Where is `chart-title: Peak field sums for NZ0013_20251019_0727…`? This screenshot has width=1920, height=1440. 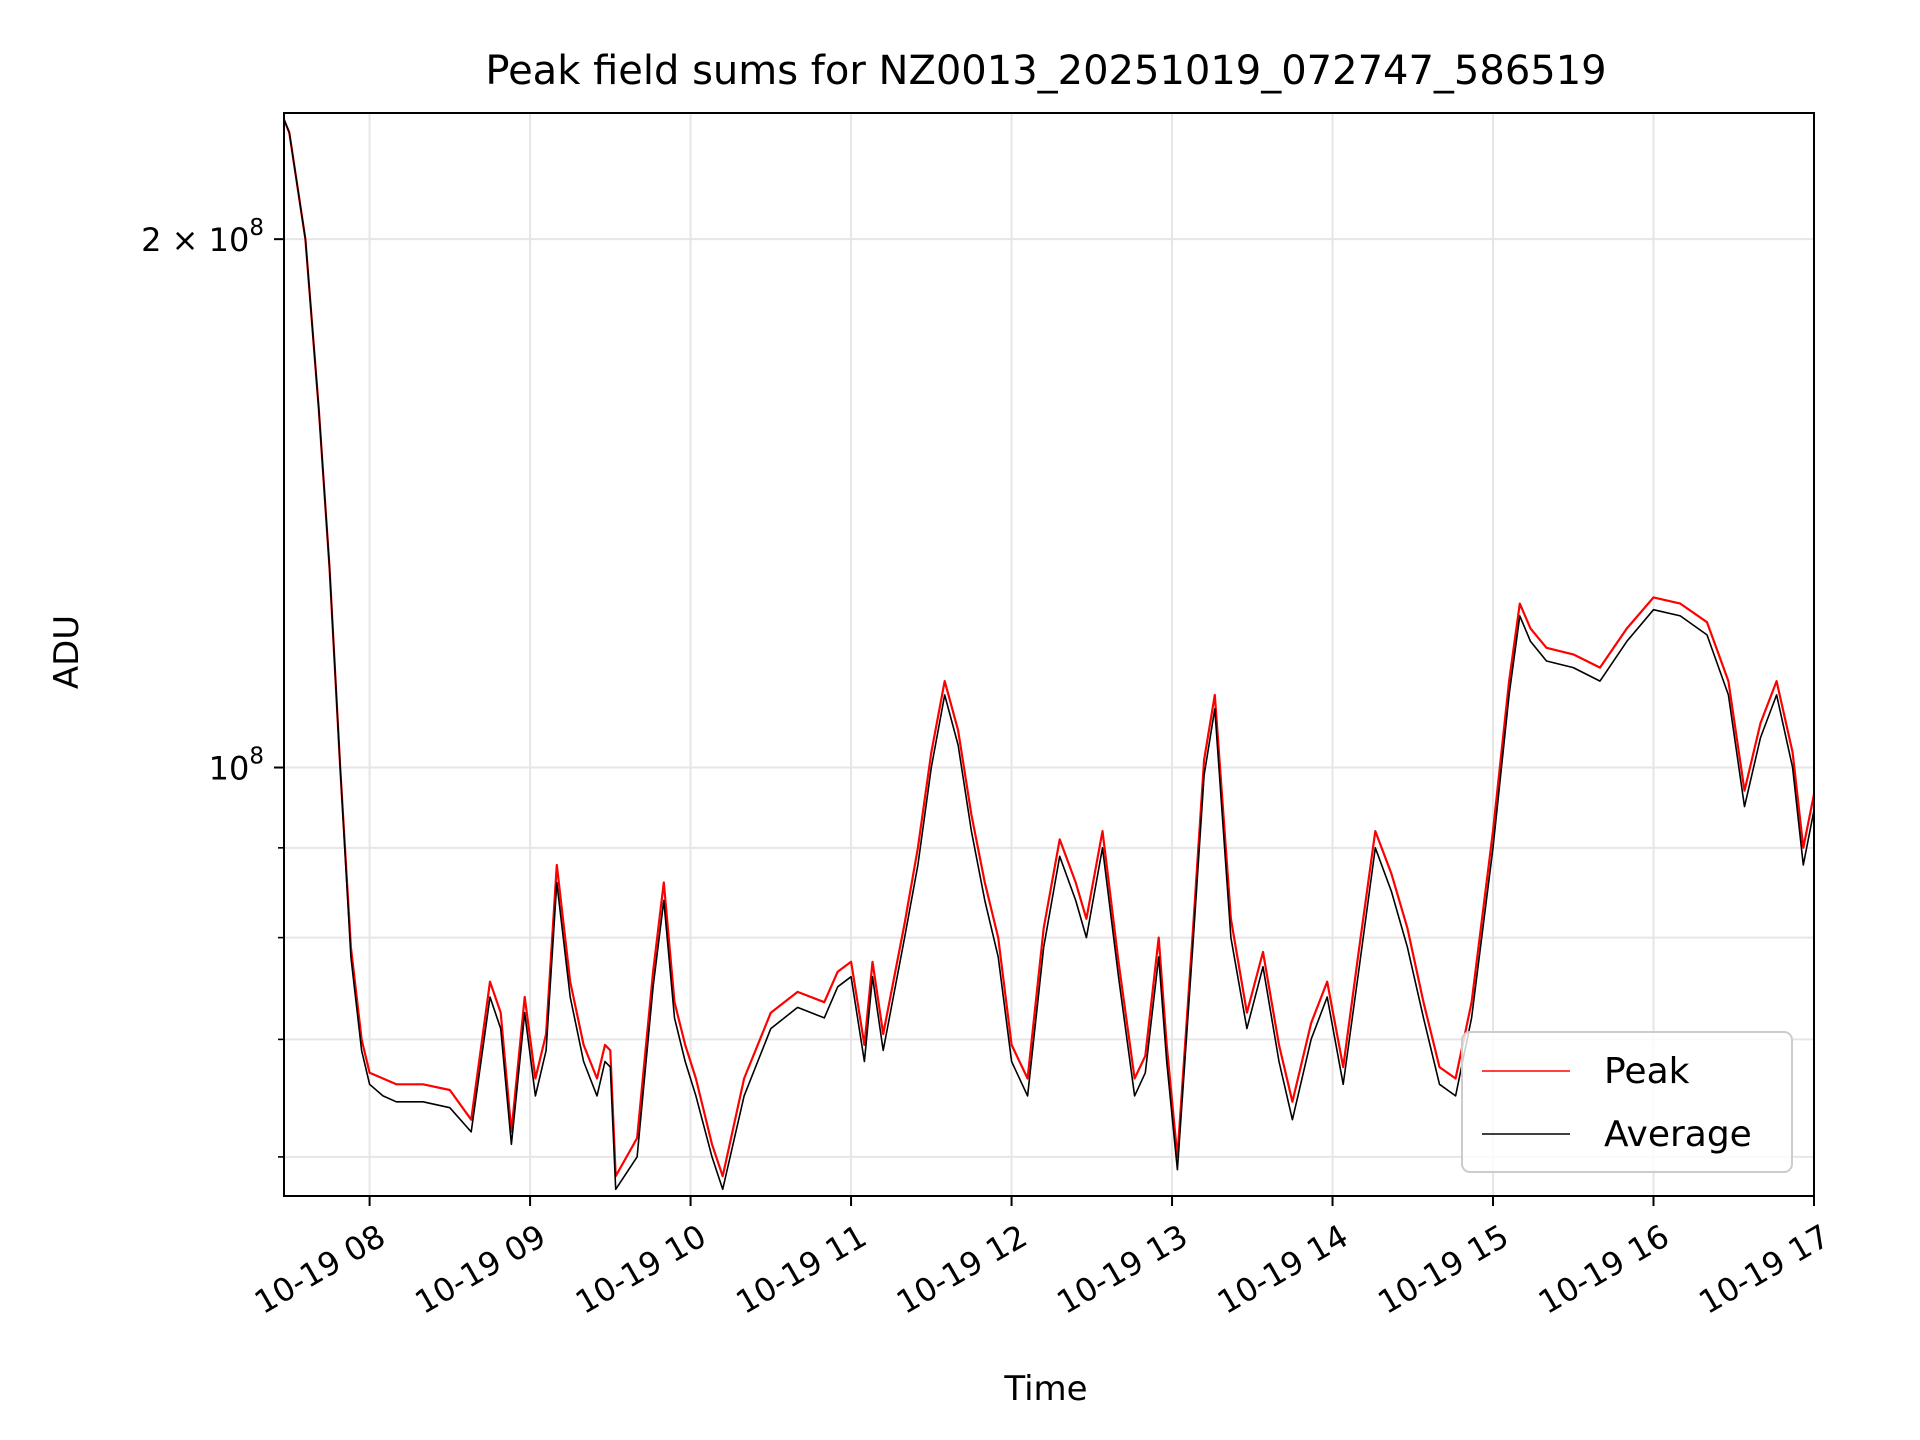 chart-title: Peak field sums for NZ0013_20251019_0727… is located at coordinates (1045, 71).